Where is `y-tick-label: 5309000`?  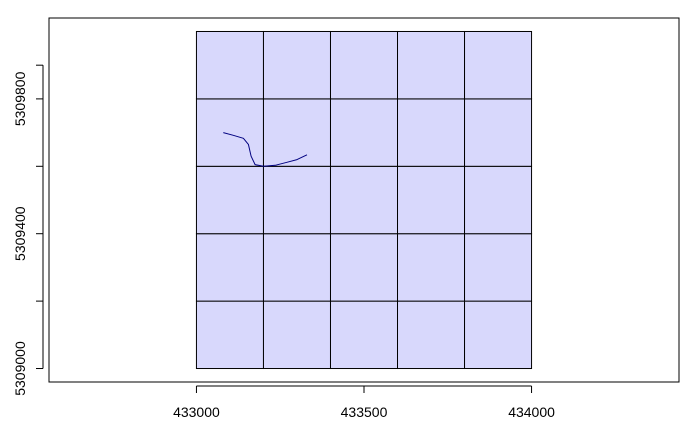
y-tick-label: 5309000 is located at coordinates (20, 368).